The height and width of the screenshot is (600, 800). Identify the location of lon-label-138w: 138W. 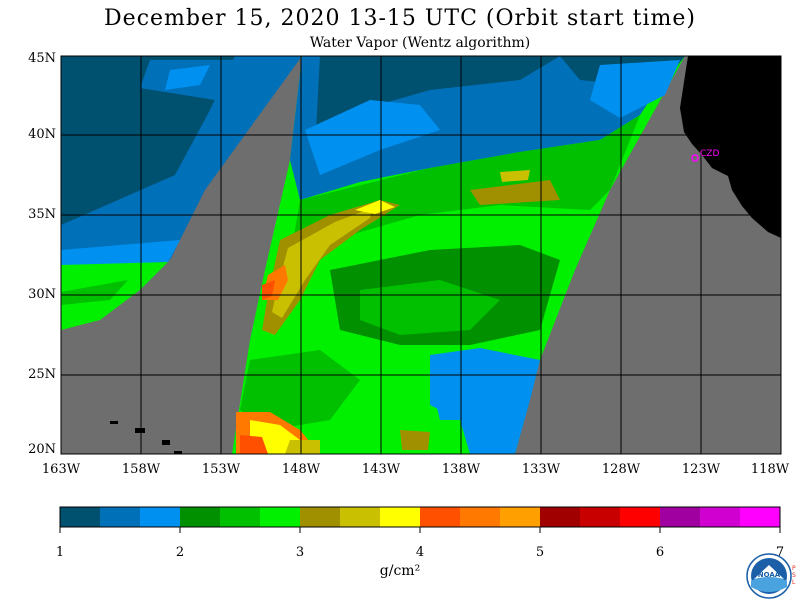
(461, 469).